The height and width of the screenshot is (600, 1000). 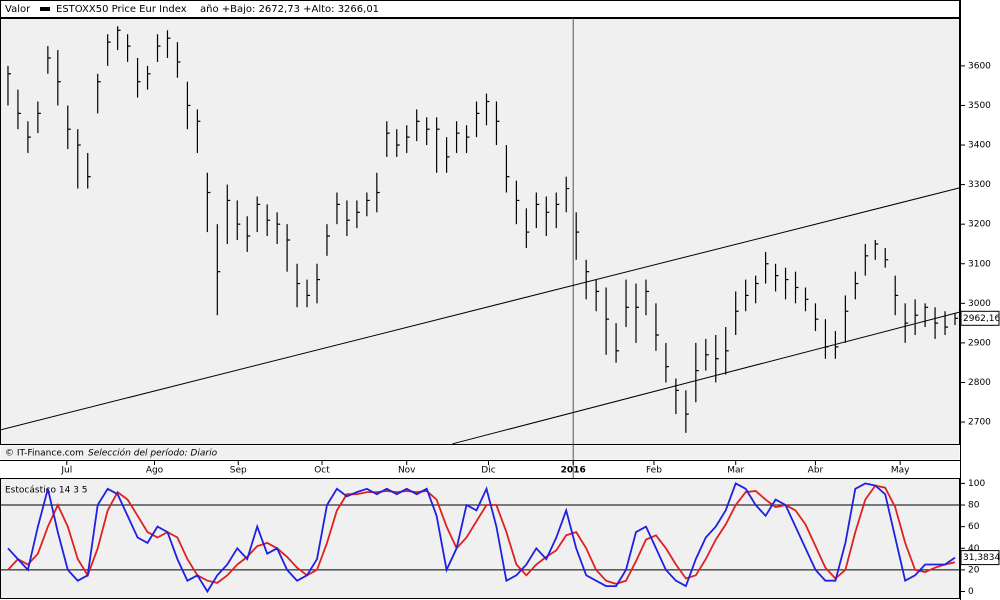 I want to click on stoch-title: Estocástico 14 3 5, so click(x=46, y=491).